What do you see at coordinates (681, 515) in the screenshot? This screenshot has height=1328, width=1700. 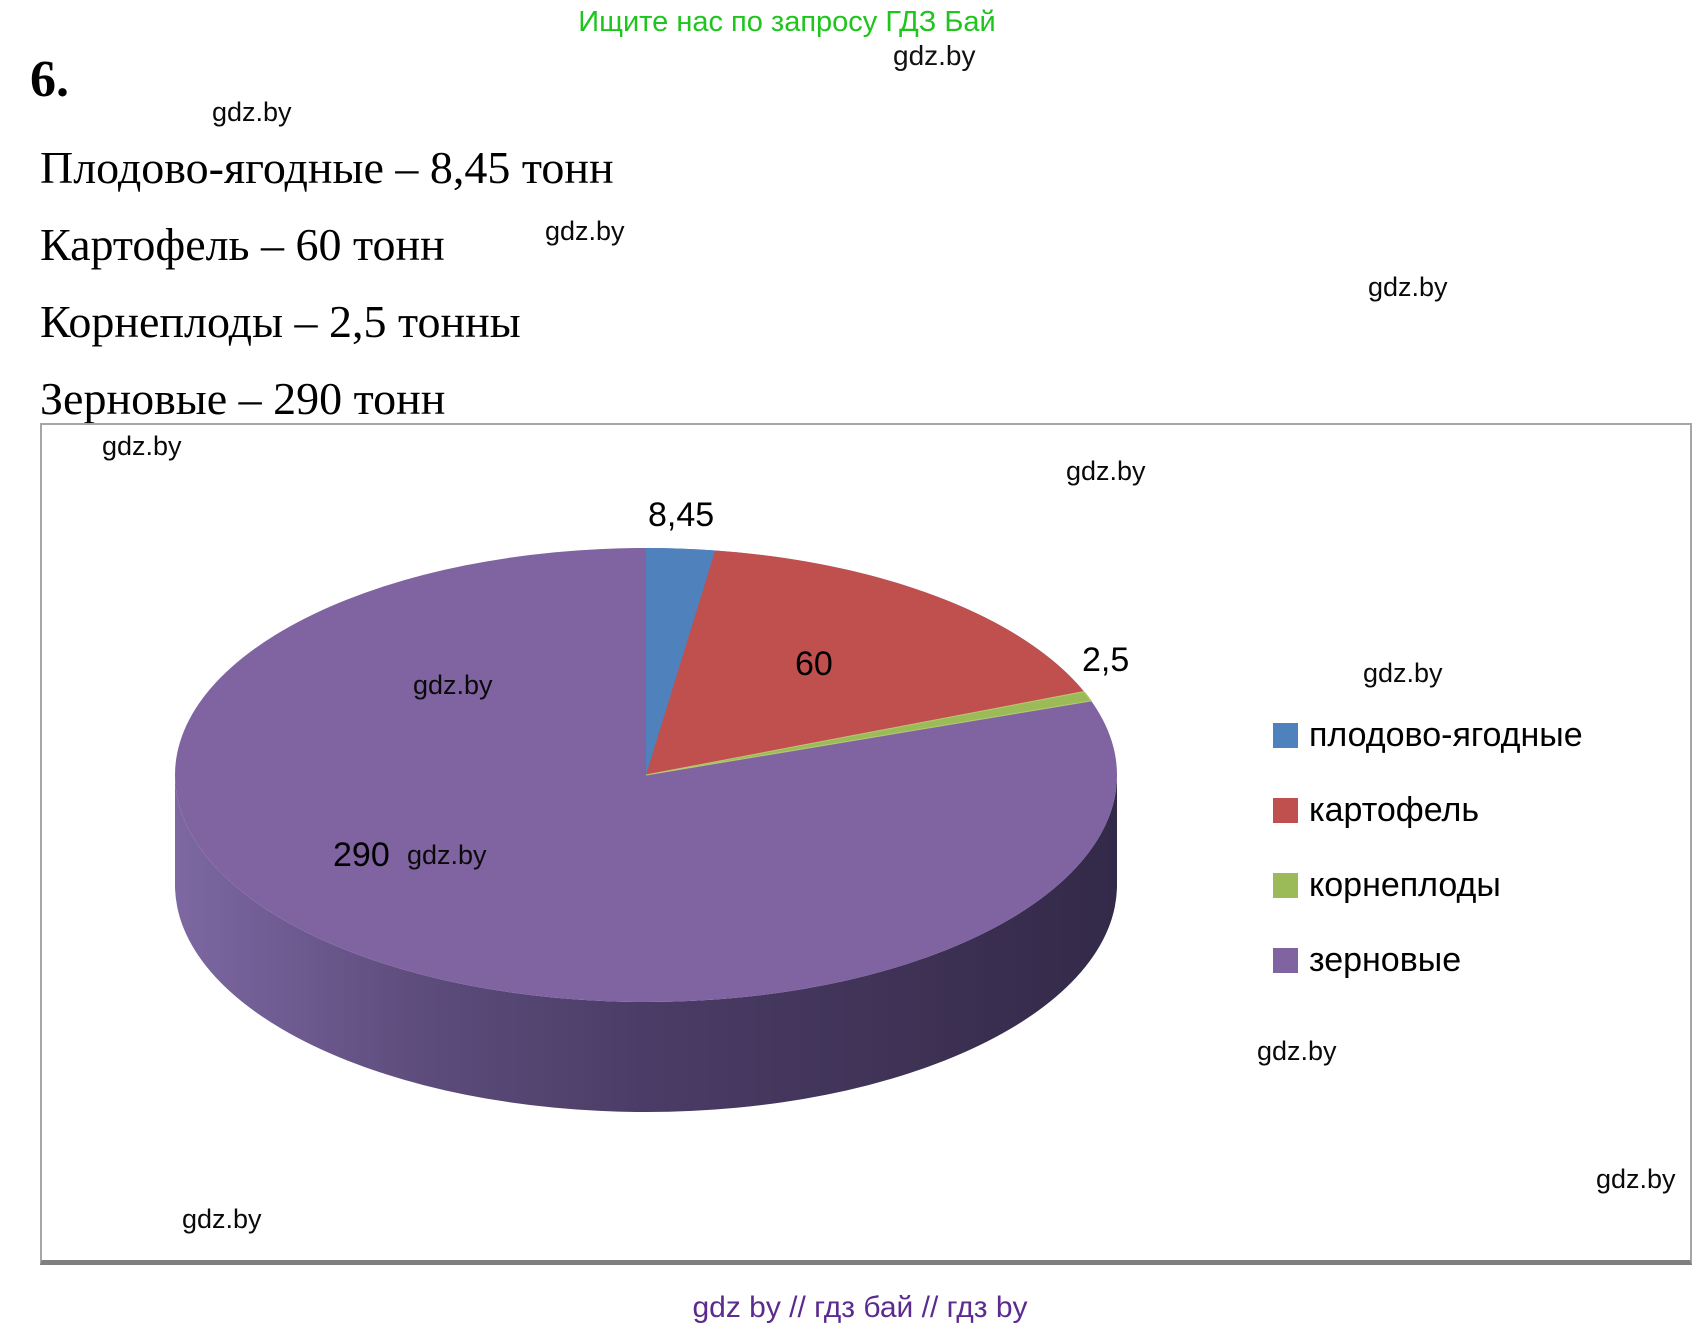 I see `value-label-fruit-berry: 8,45` at bounding box center [681, 515].